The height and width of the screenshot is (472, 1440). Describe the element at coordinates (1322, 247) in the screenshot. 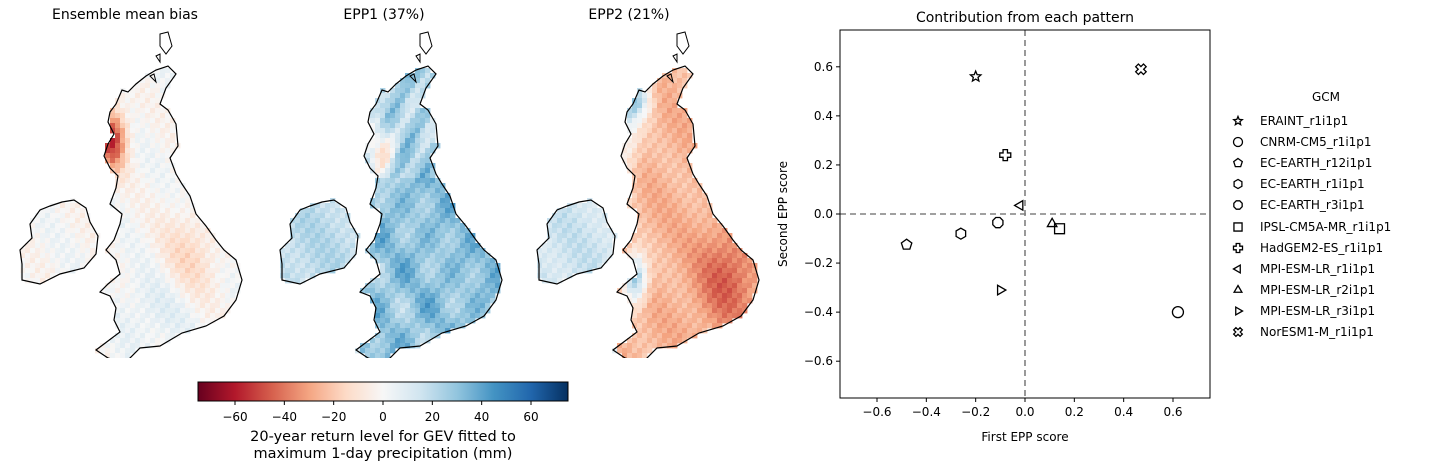

I see `legend-label: HadGEM2-ES_r1i1p1` at that location.